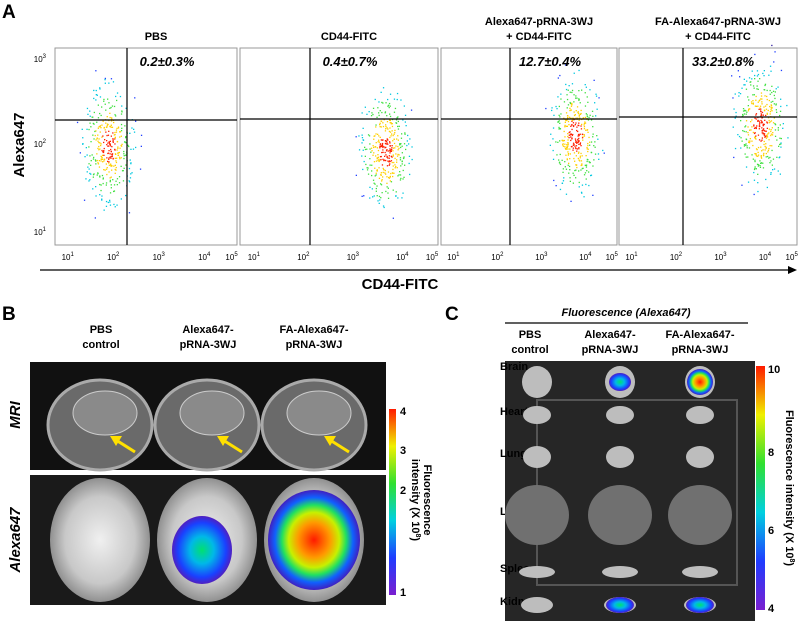  Describe the element at coordinates (620, 415) in the screenshot. I see `organ` at that location.